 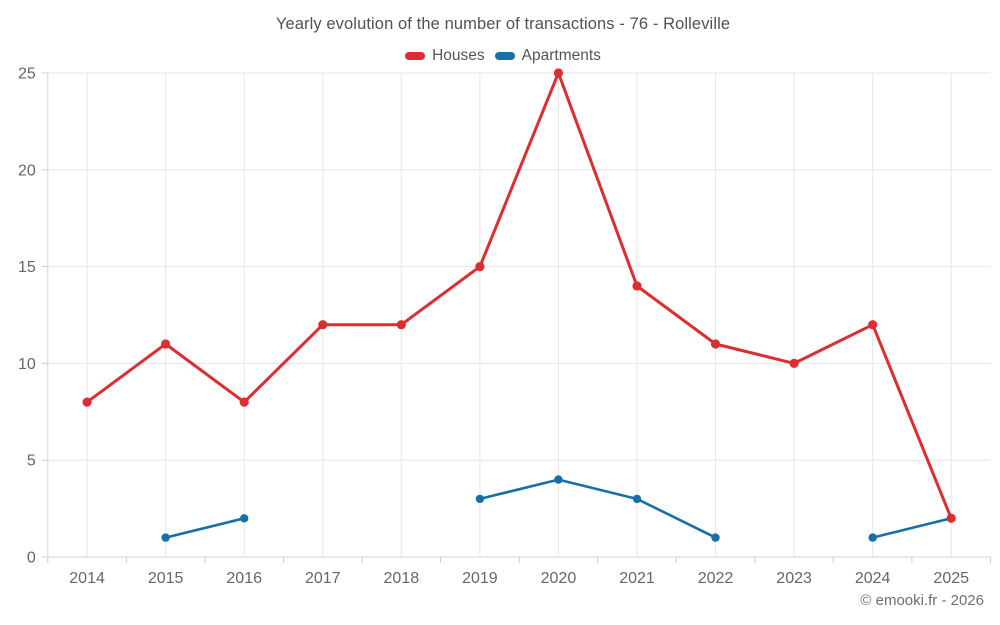 I want to click on series-apartments, so click(x=558, y=508).